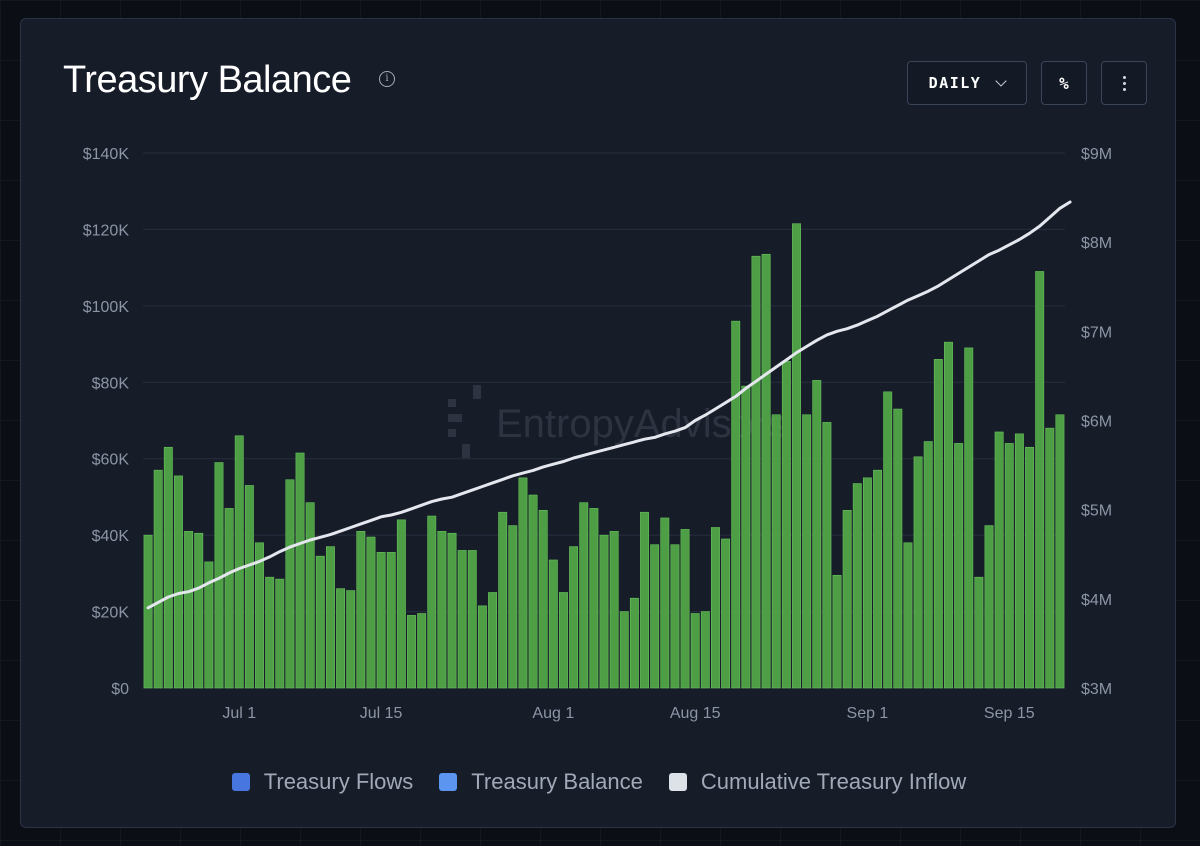 Image resolution: width=1200 pixels, height=846 pixels. What do you see at coordinates (106, 422) in the screenshot?
I see `y-axis-left: $0 $20K $40K $60K $80K $100K $120K $140K` at bounding box center [106, 422].